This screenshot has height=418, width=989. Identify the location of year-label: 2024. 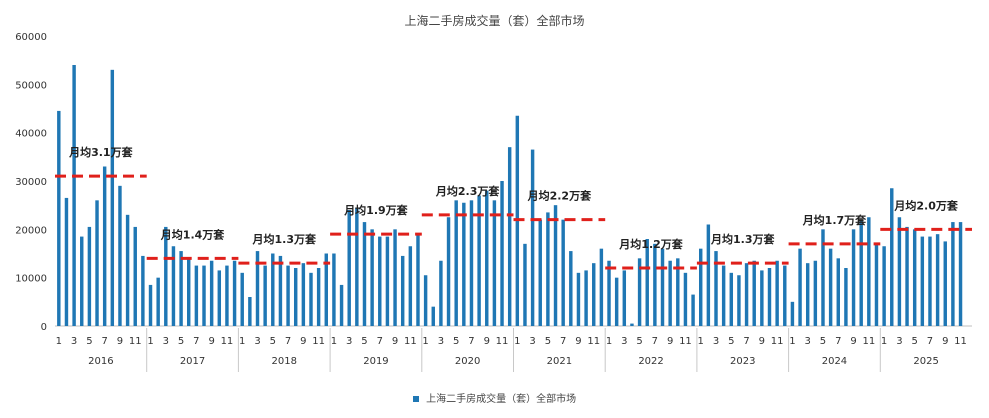
(834, 361).